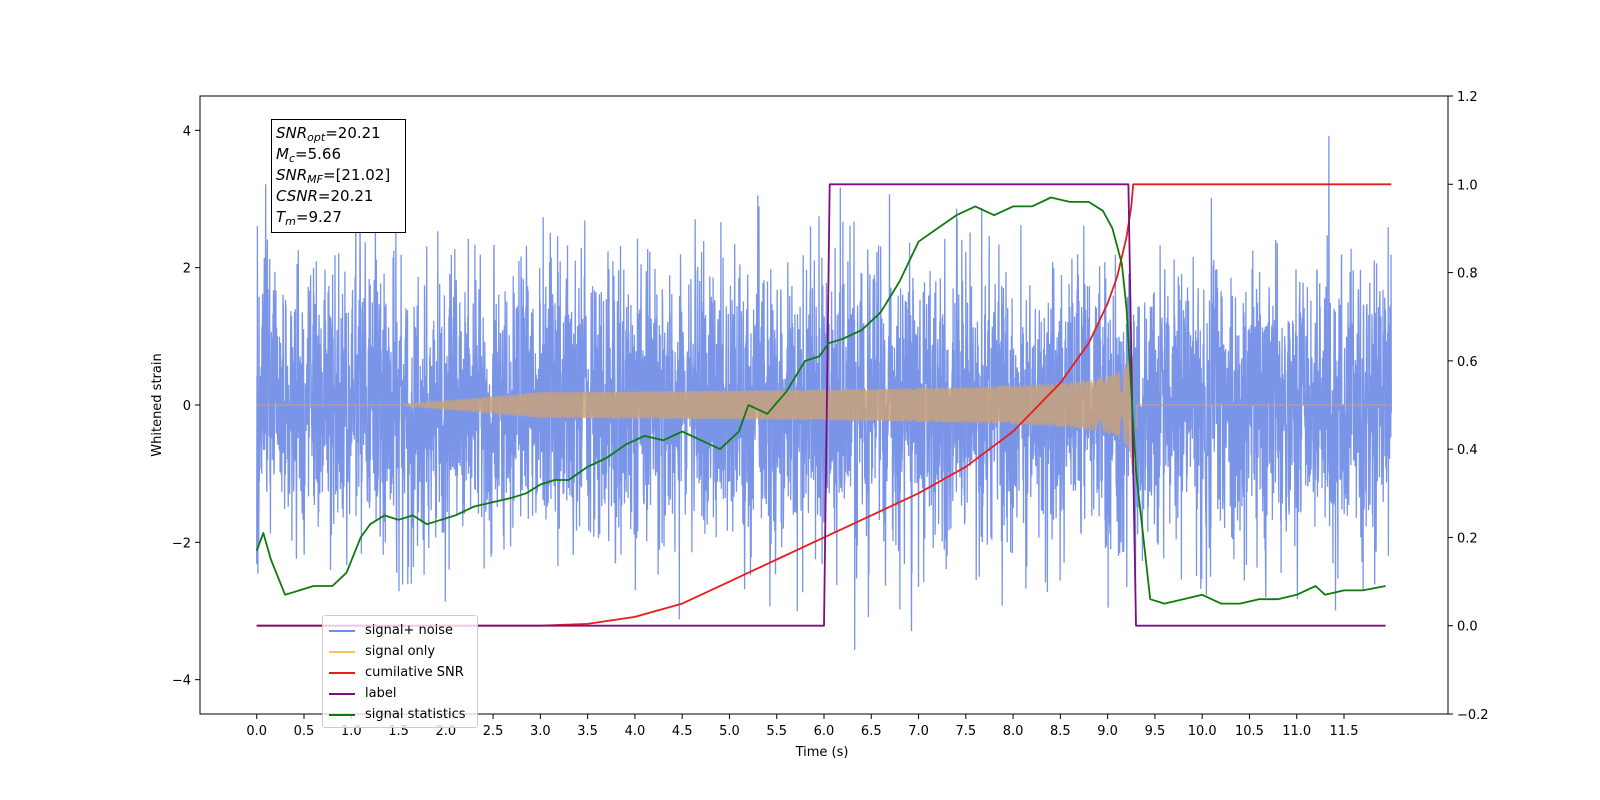 The width and height of the screenshot is (1600, 800). What do you see at coordinates (824, 731) in the screenshot?
I see `x-tick-label: 6.0` at bounding box center [824, 731].